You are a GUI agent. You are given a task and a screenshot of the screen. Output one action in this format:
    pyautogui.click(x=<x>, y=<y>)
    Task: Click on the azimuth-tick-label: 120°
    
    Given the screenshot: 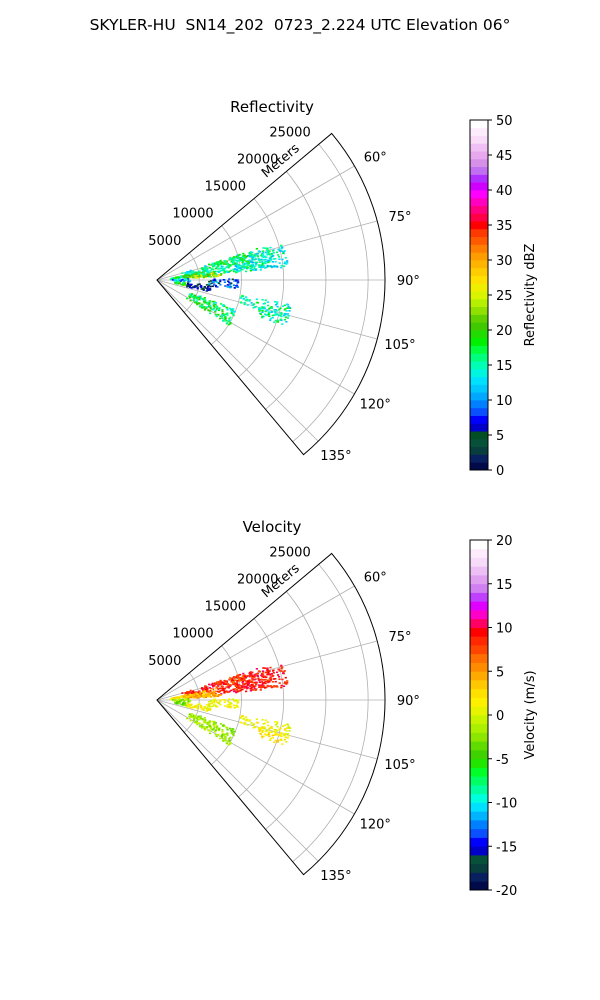 What is the action you would take?
    pyautogui.click(x=375, y=825)
    